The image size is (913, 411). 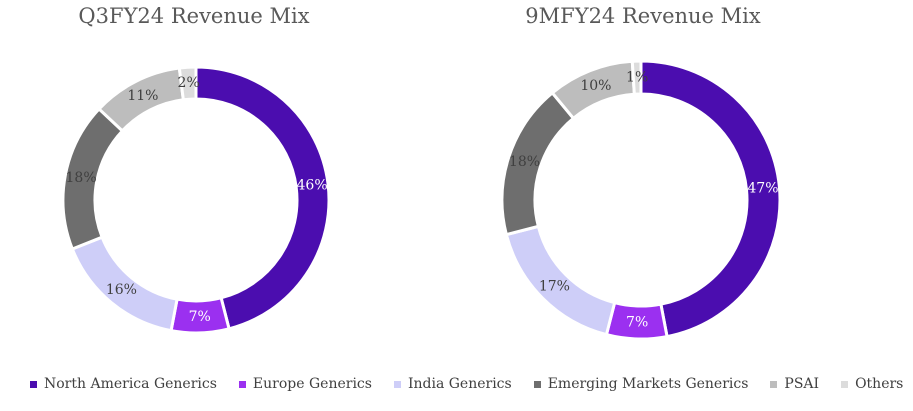 What do you see at coordinates (142, 96) in the screenshot?
I see `data-label-psai: 11%` at bounding box center [142, 96].